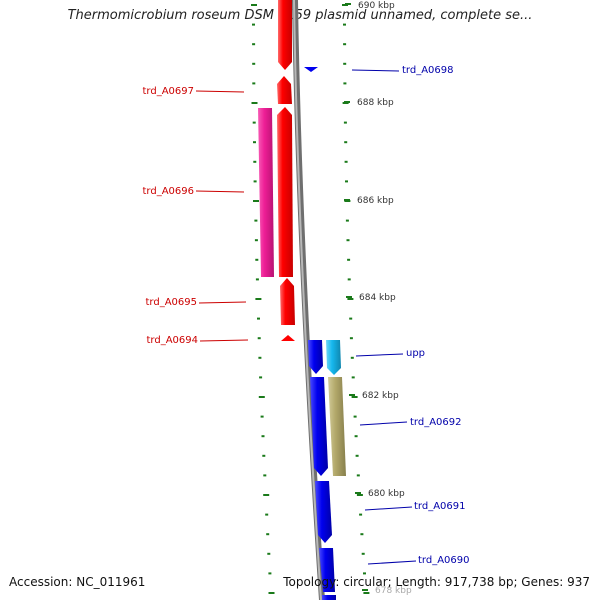 This screenshot has height=600, width=600. What do you see at coordinates (285, 192) in the screenshot?
I see `gene-arrow-trd_A0696` at bounding box center [285, 192].